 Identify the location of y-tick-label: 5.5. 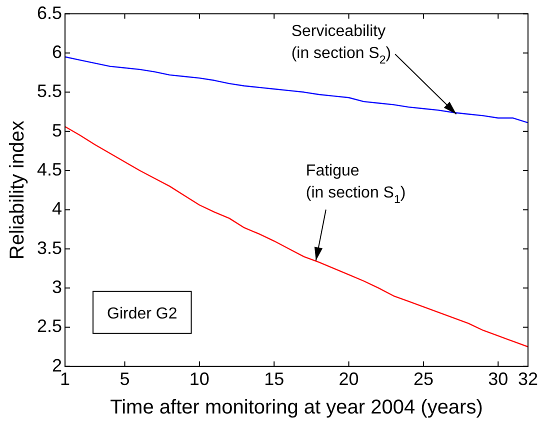
(49, 91).